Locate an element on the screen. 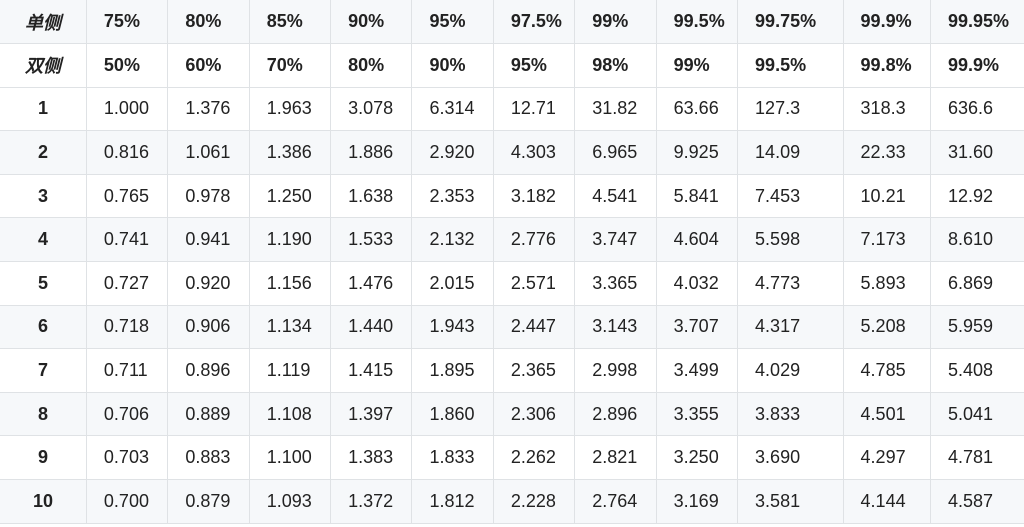  critical-value-cell: 3.690 is located at coordinates (790, 458).